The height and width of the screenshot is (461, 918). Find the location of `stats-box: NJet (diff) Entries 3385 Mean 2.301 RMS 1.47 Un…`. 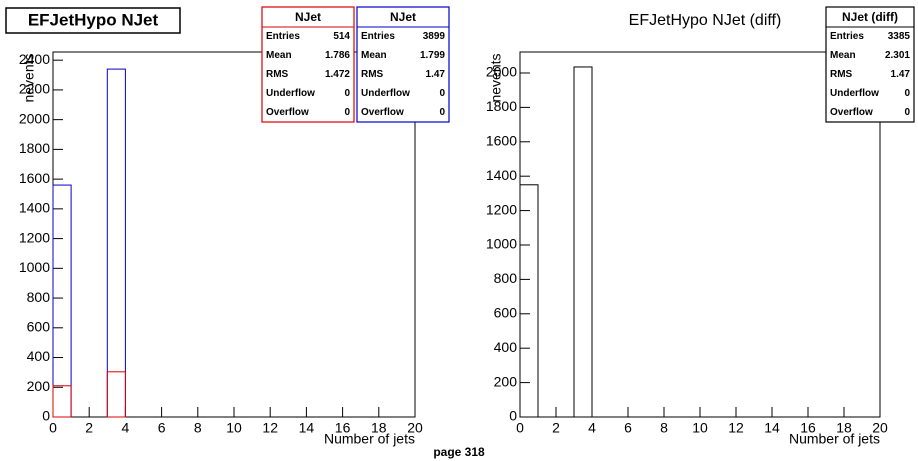

stats-box: NJet (diff) Entries 3385 Mean 2.301 RMS 1.47 Un… is located at coordinates (870, 64).